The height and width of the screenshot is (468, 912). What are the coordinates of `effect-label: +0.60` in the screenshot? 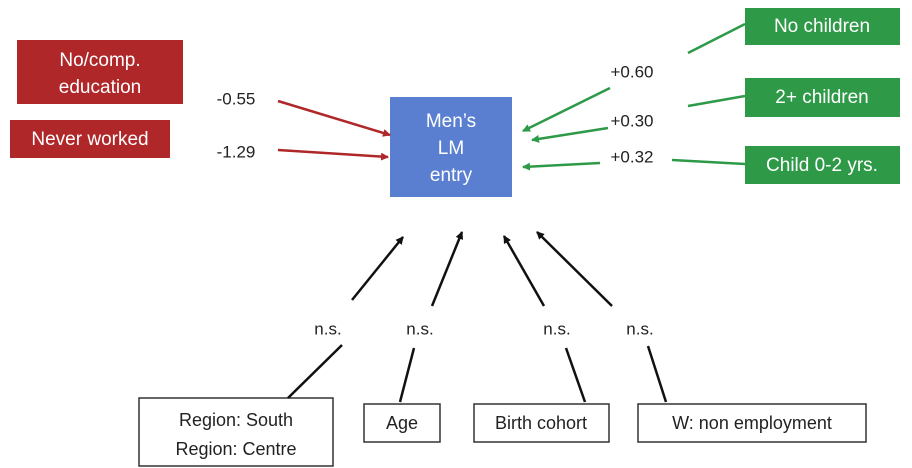 It's located at (631, 71).